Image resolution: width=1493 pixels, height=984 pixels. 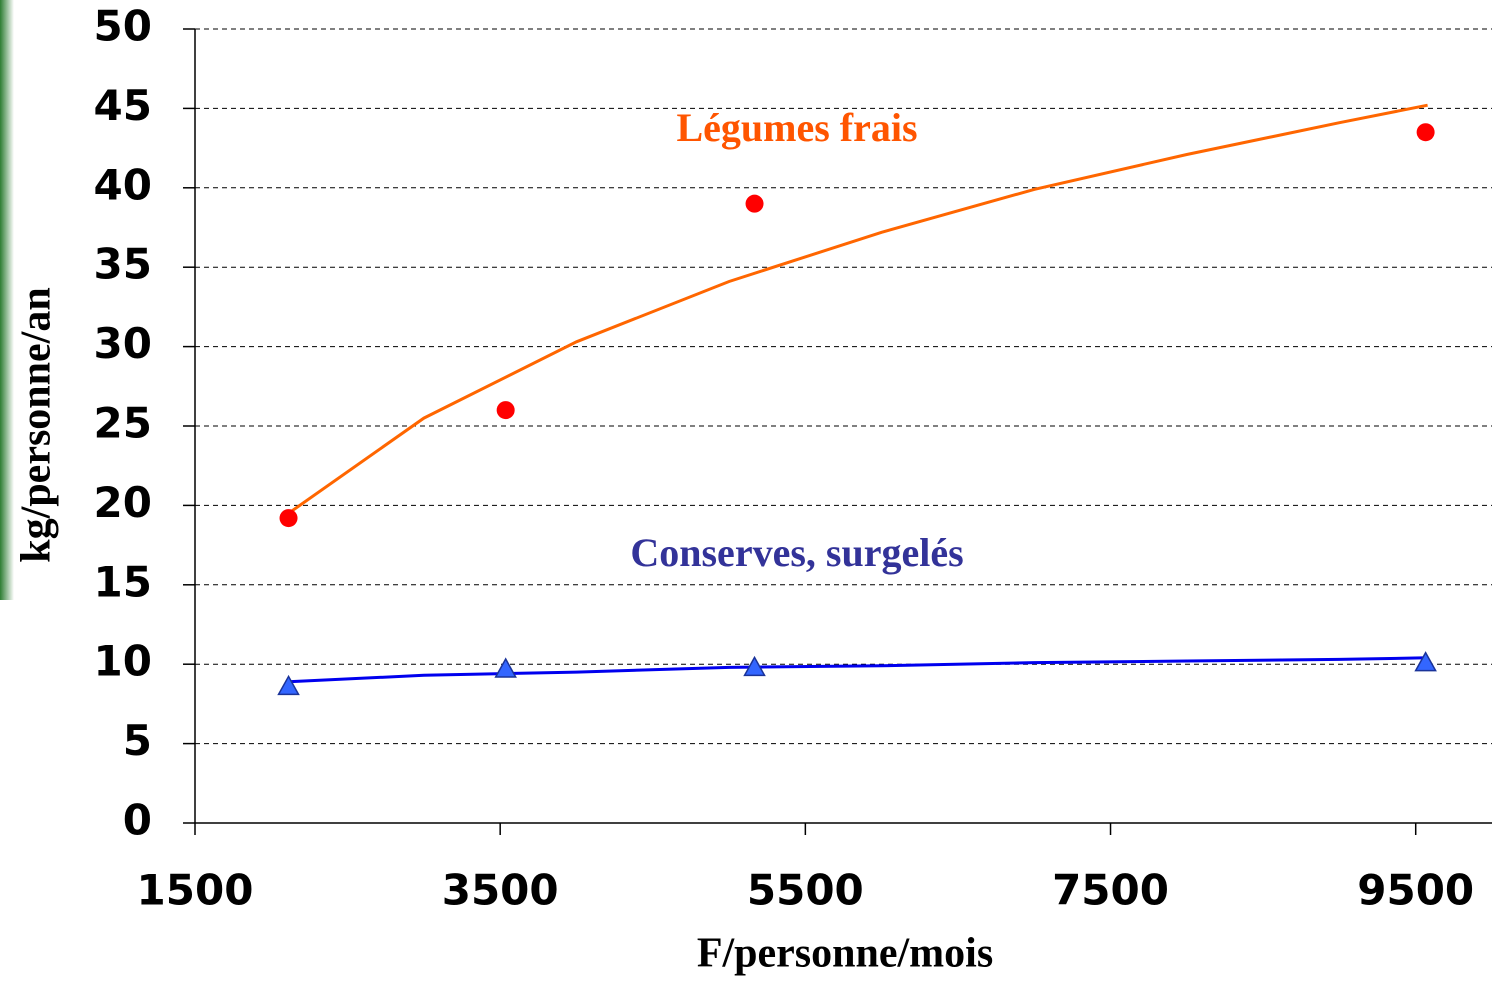 I want to click on y-tick-label: 5, so click(x=137, y=740).